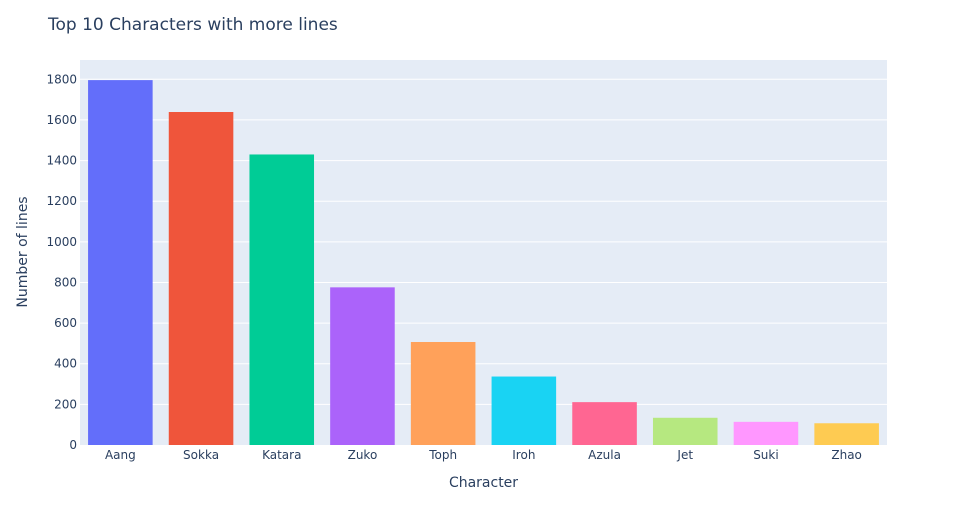 The height and width of the screenshot is (525, 966). I want to click on x-tick-label: Iroh, so click(523, 455).